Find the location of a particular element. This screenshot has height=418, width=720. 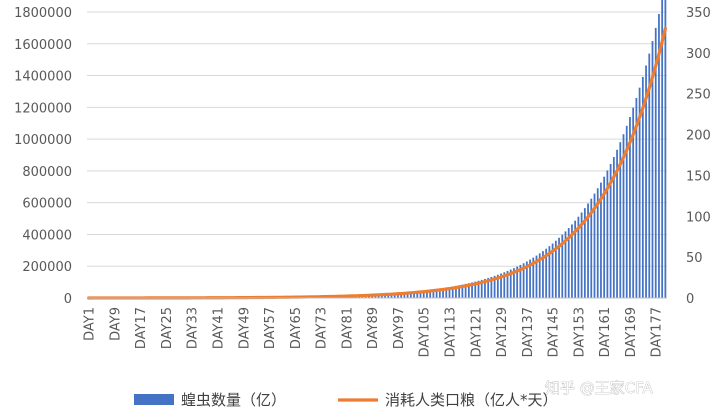

legend-bar-swatch is located at coordinates (154, 399).